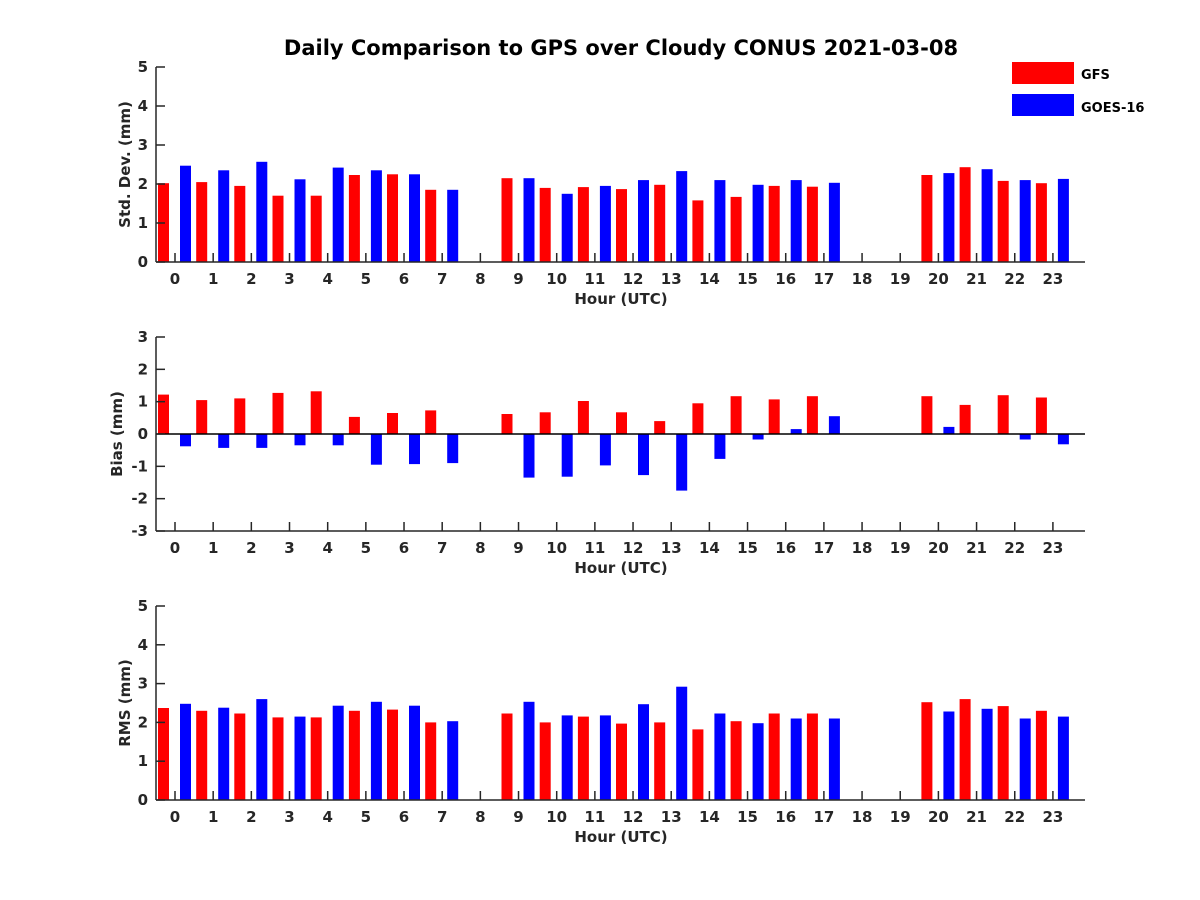  I want to click on x-tick-label: 4, so click(327, 548).